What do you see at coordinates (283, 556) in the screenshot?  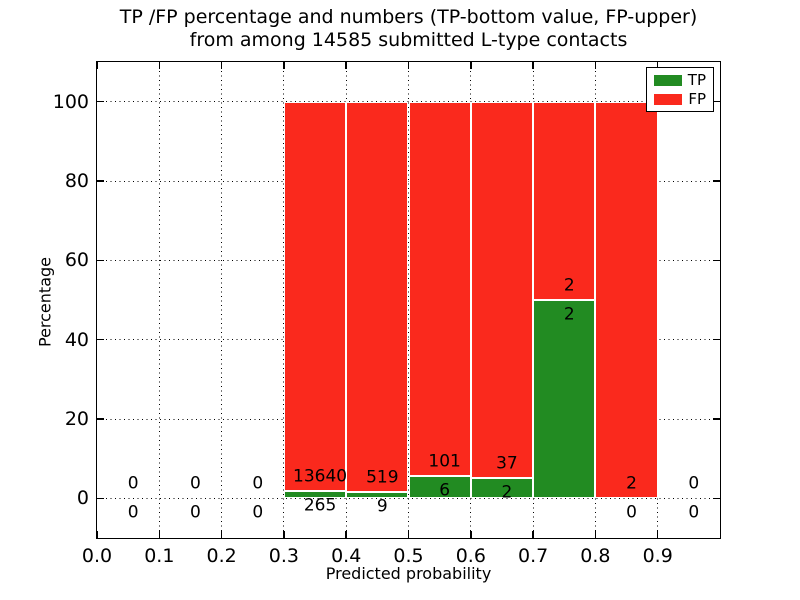 I see `x-tick-label: 0.3` at bounding box center [283, 556].